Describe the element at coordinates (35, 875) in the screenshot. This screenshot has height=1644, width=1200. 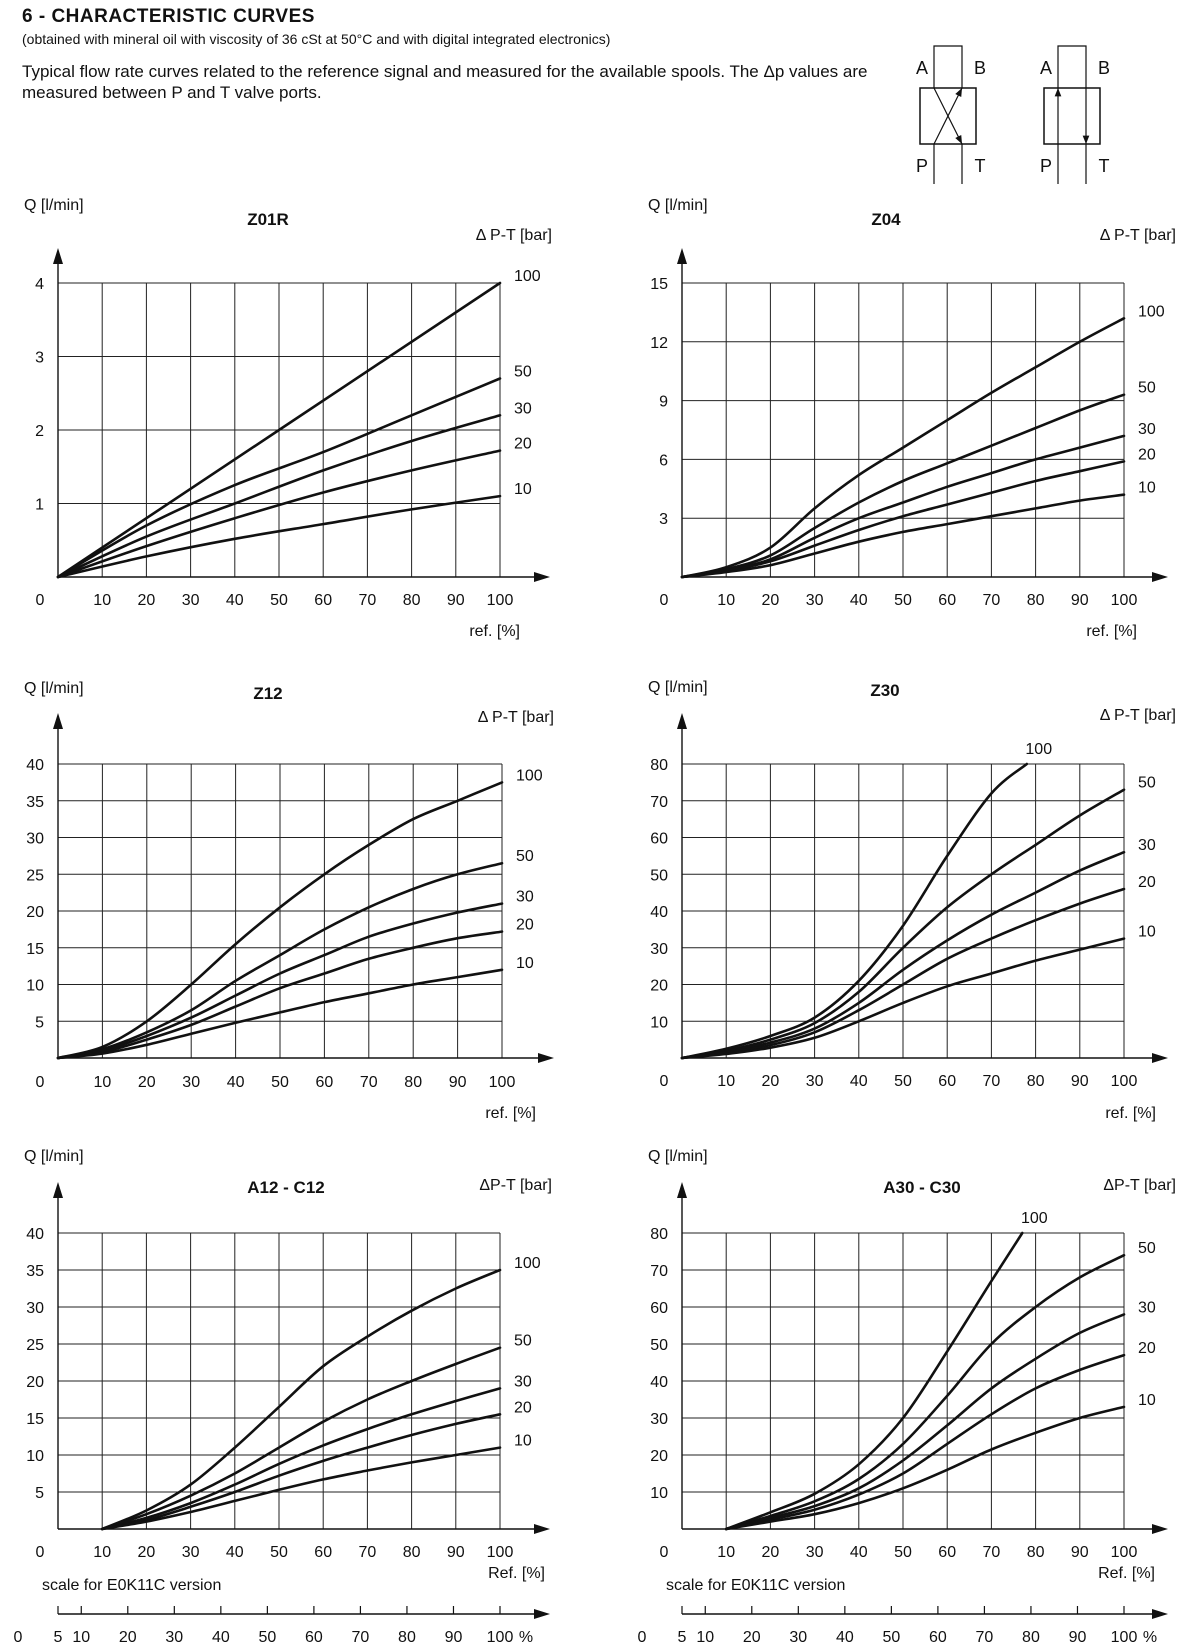
I see `y-tick-label: 25` at that location.